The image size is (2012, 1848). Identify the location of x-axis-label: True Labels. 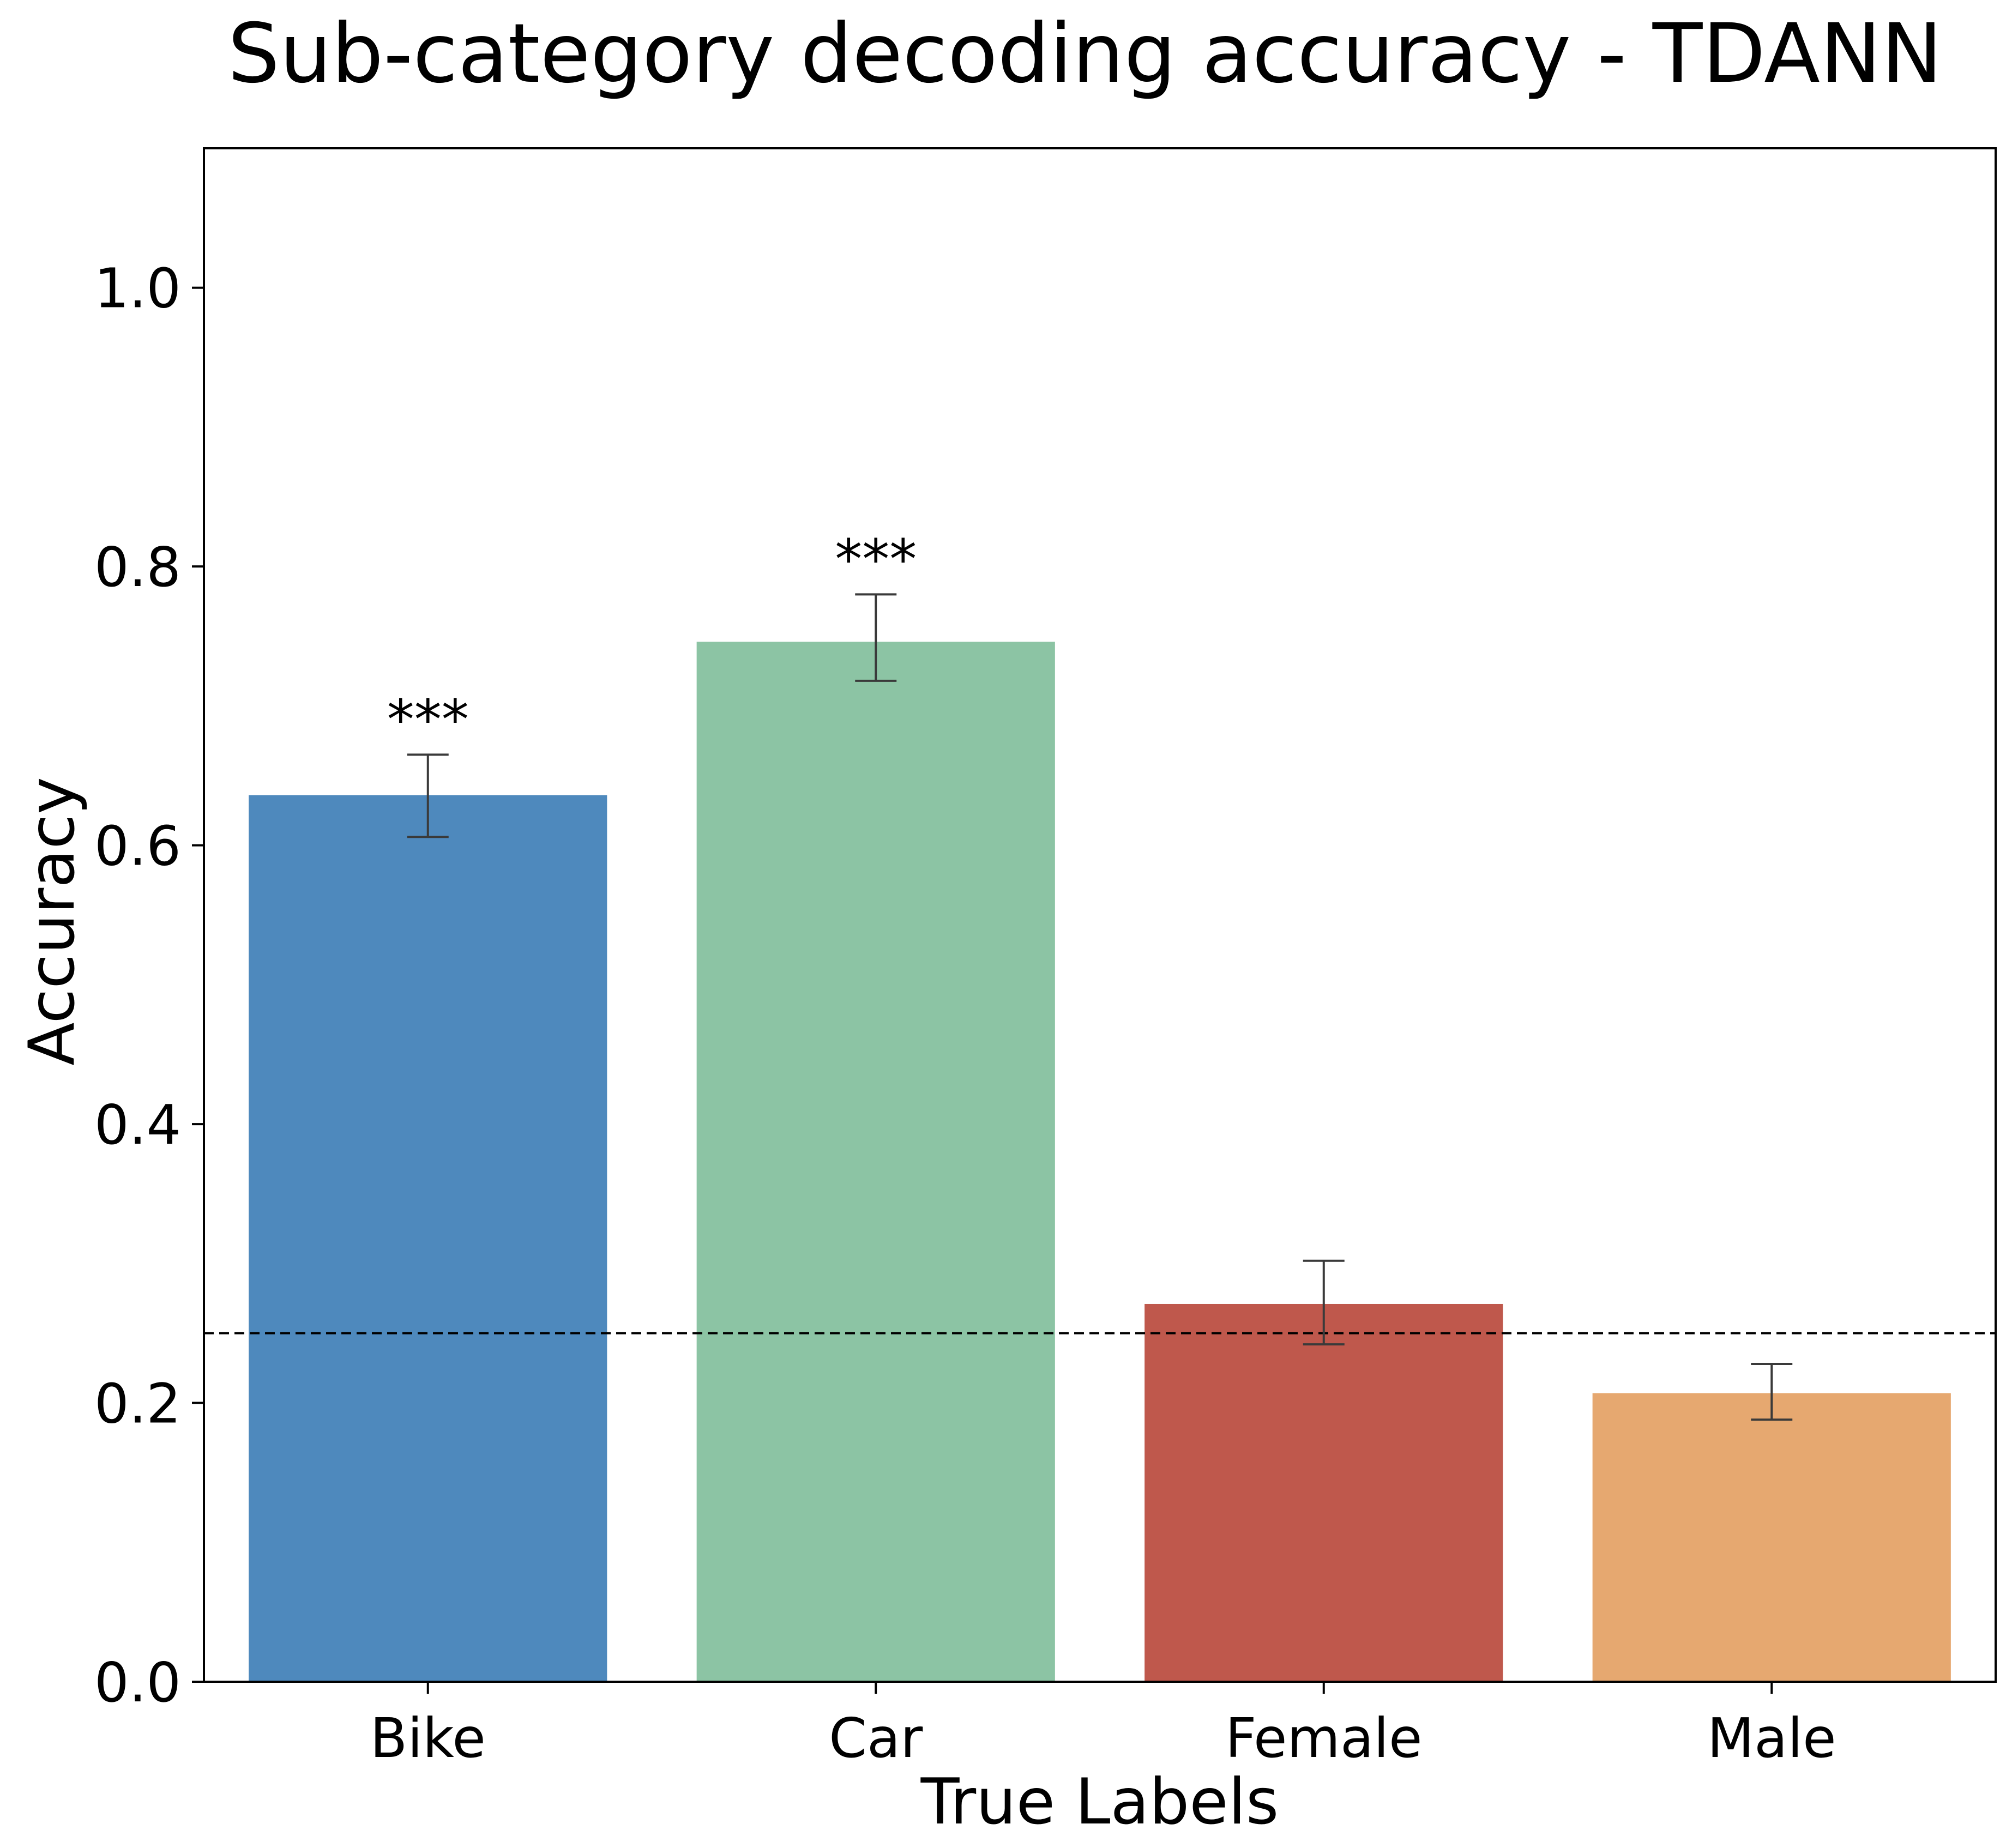
(1099, 1802).